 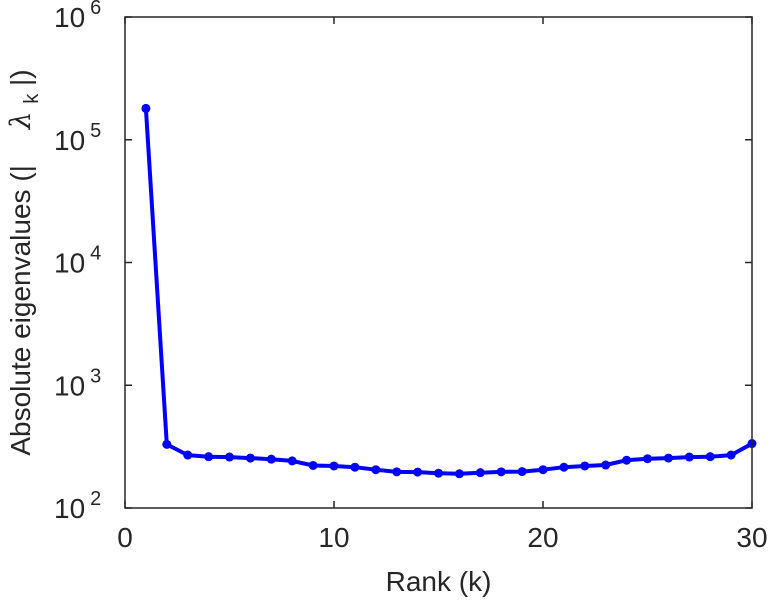 I want to click on y-axis-label: Absolute eigenvalues (| λ k |), so click(x=24, y=262).